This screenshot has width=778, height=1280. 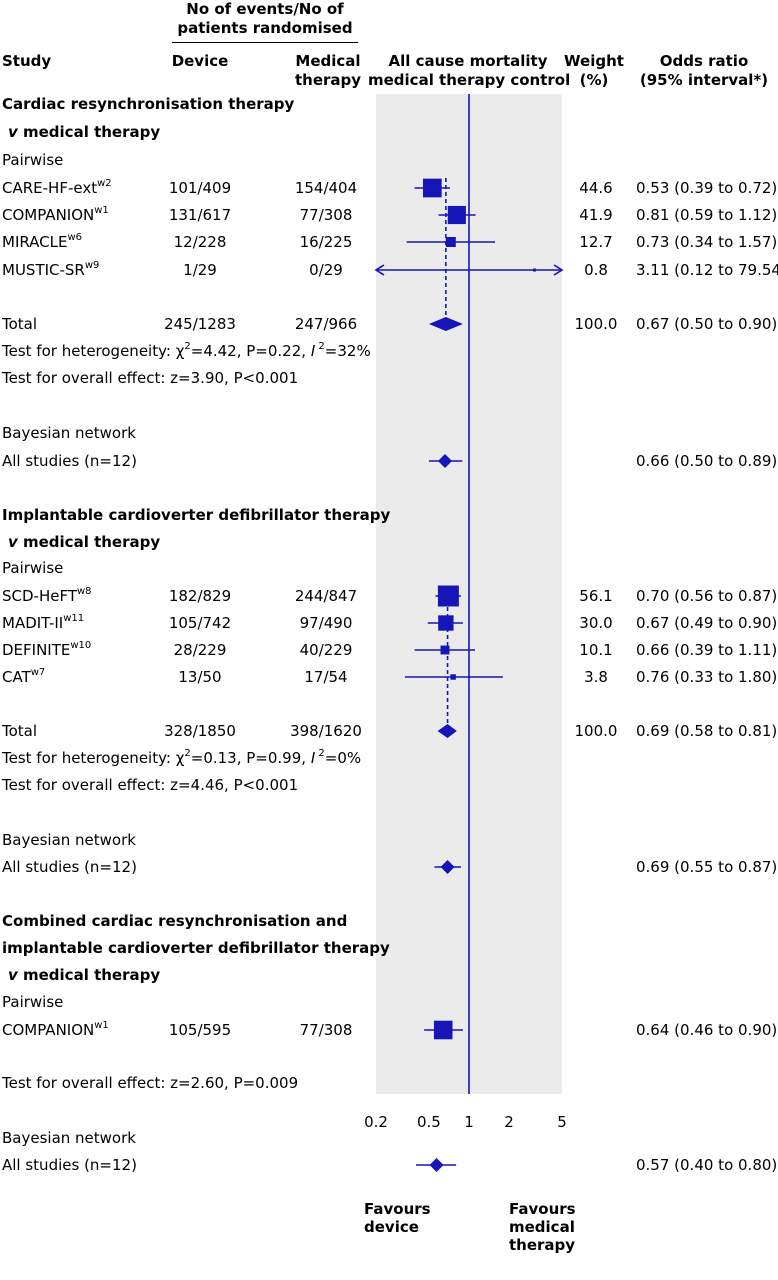 I want to click on favours-medical-line1: Favours, so click(x=542, y=1209).